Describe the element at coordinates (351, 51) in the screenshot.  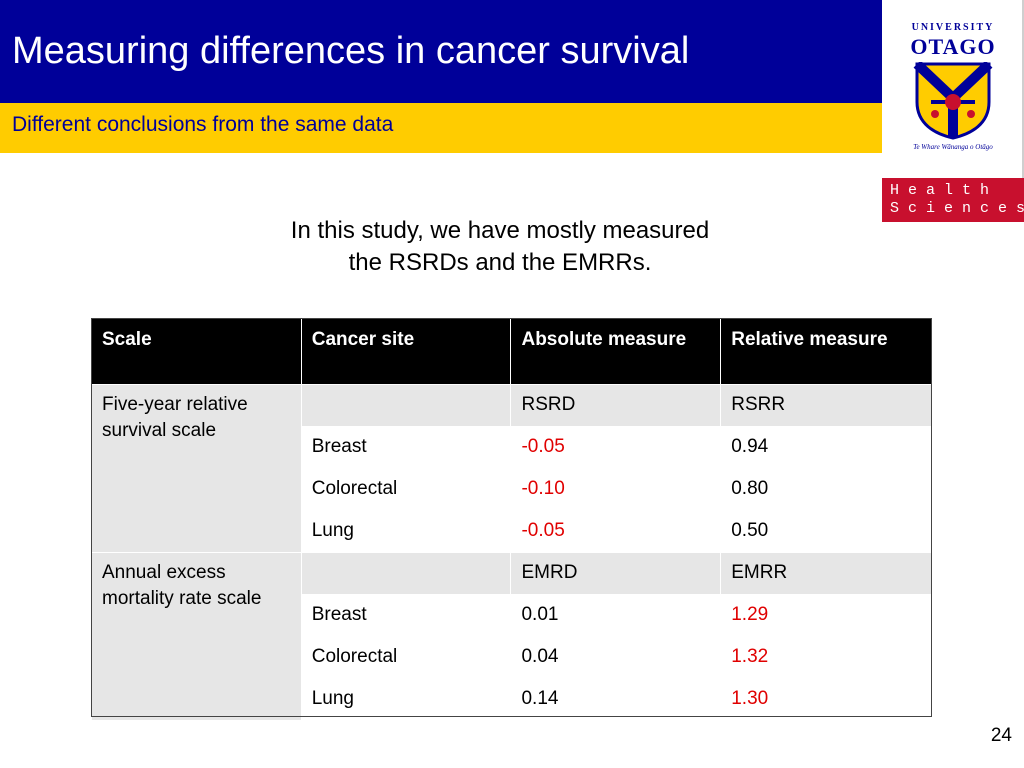
I see `slide-title: Measuring differences in cancer survival` at that location.